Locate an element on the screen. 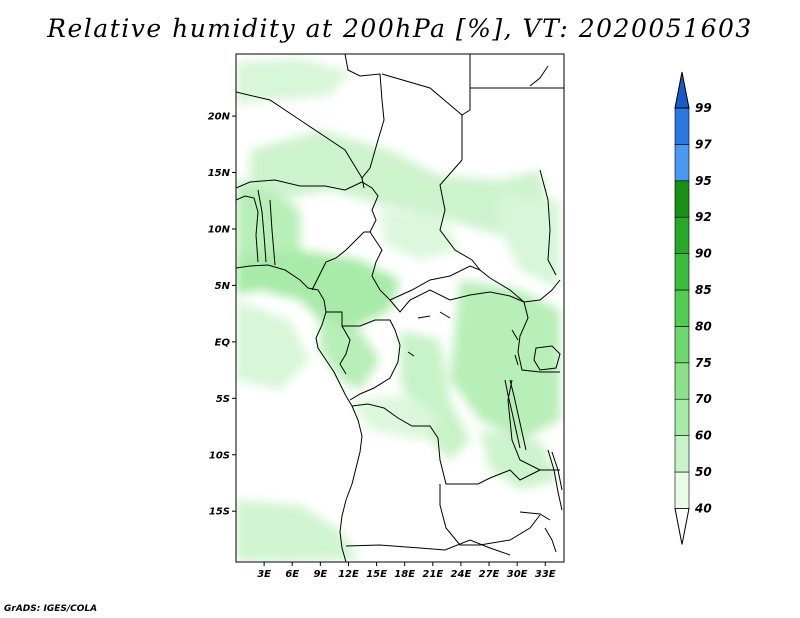  border-south-sudan is located at coordinates (525, 290).